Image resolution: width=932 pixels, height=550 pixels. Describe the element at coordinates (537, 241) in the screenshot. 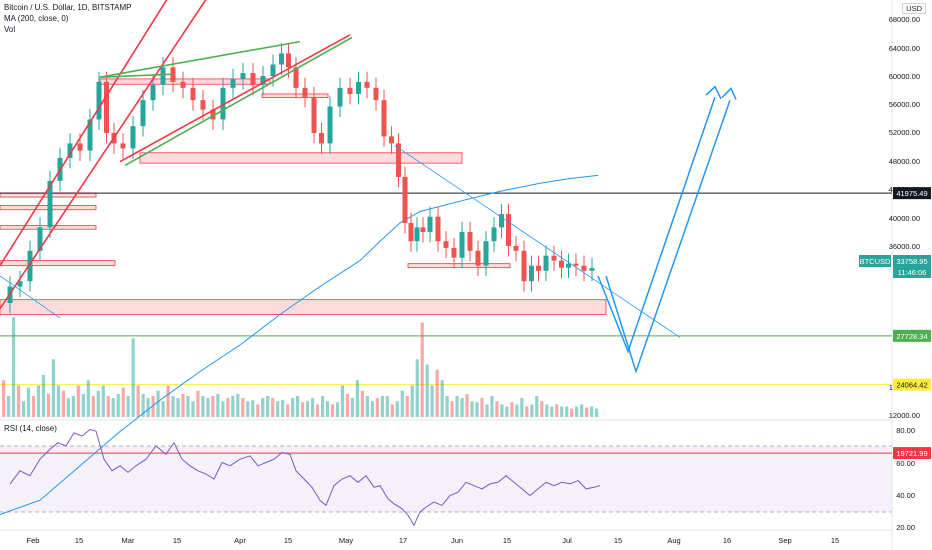

I see `descending-trendline` at that location.